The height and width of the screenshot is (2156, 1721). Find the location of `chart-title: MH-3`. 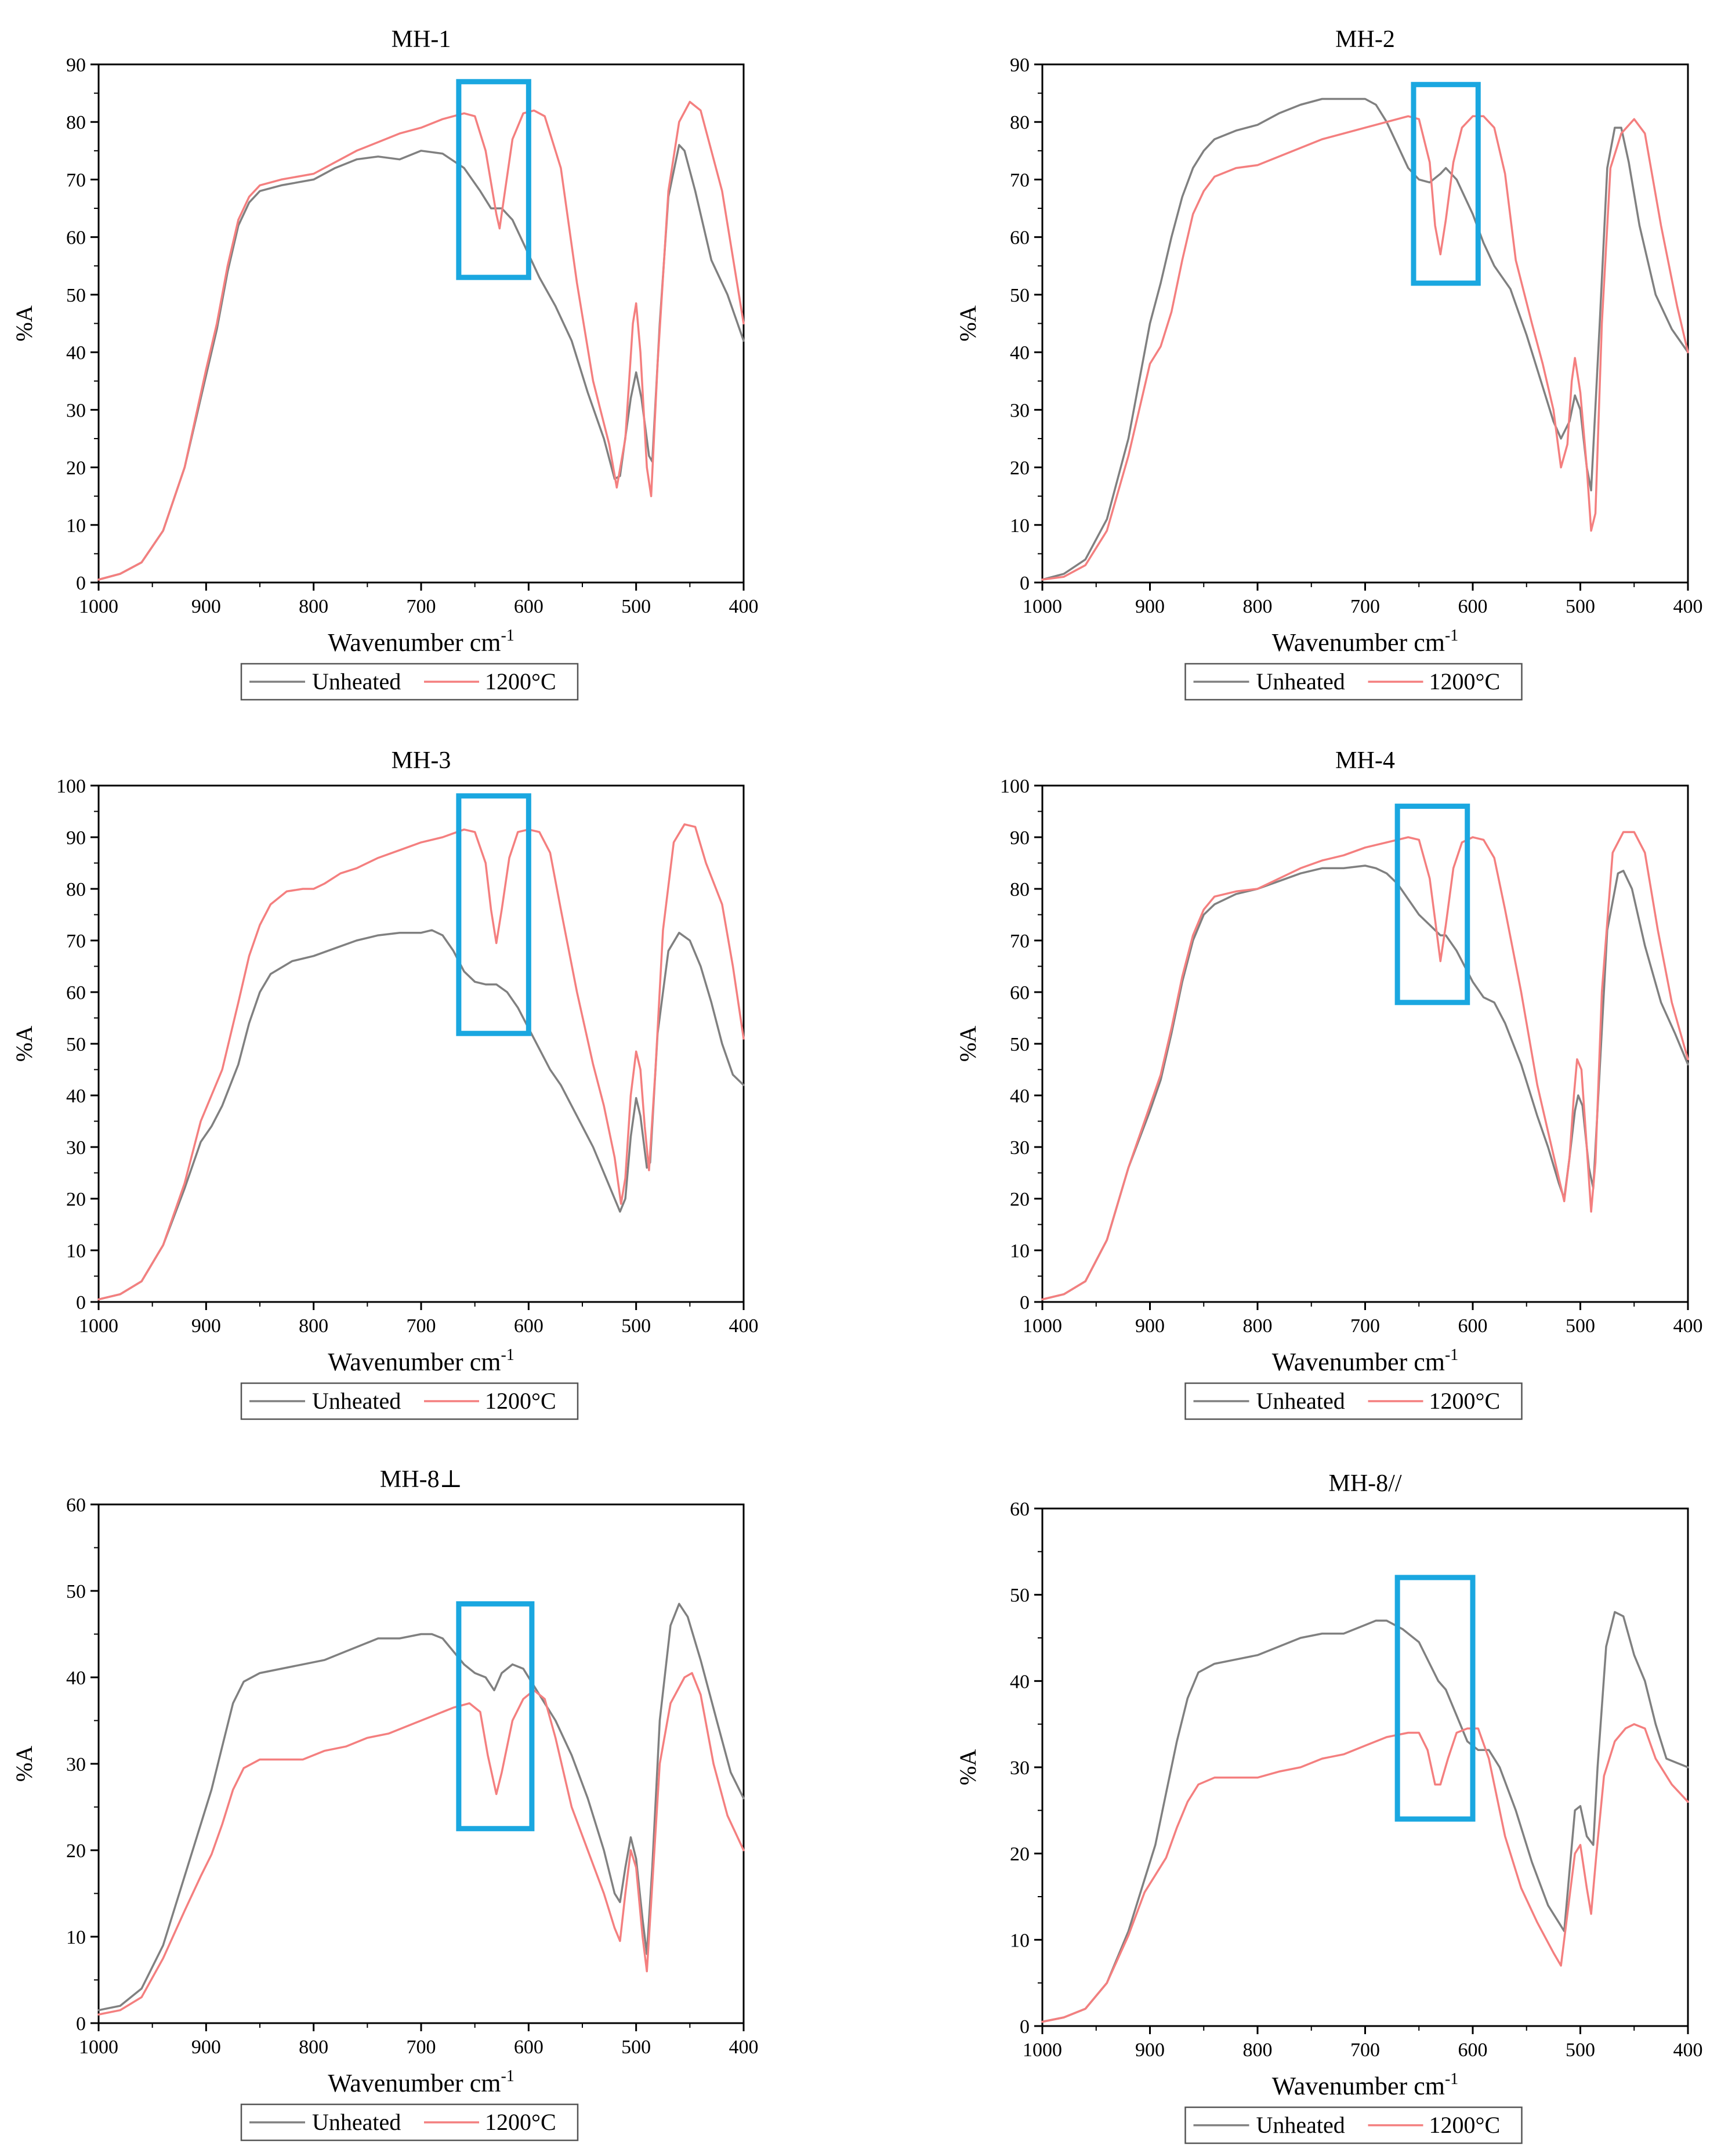

chart-title: MH-3 is located at coordinates (421, 760).